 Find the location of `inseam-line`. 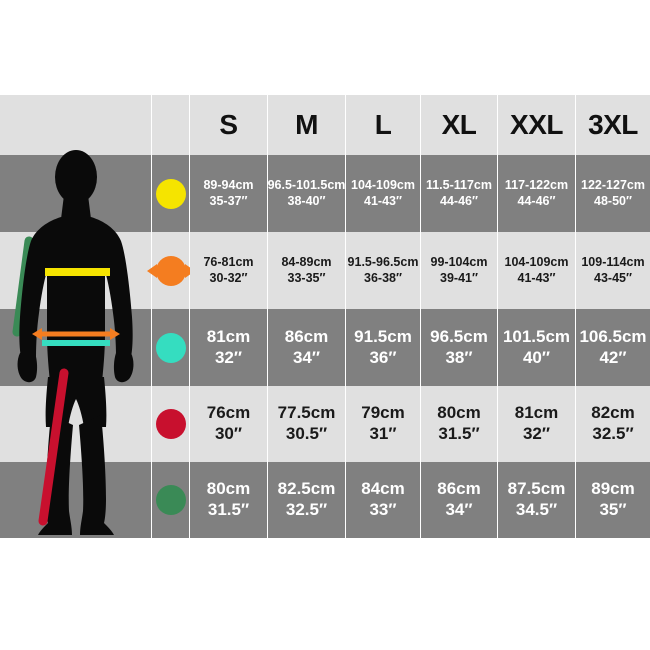

inseam-line is located at coordinates (53, 447).